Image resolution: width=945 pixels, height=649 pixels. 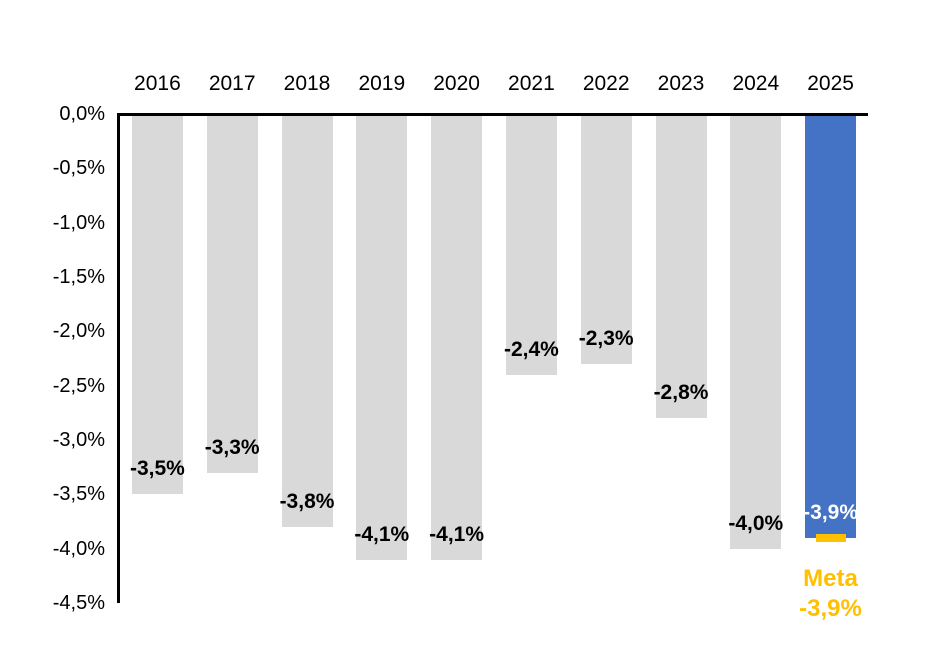 What do you see at coordinates (78, 331) in the screenshot?
I see `y-axis-tick-label: -2,0%` at bounding box center [78, 331].